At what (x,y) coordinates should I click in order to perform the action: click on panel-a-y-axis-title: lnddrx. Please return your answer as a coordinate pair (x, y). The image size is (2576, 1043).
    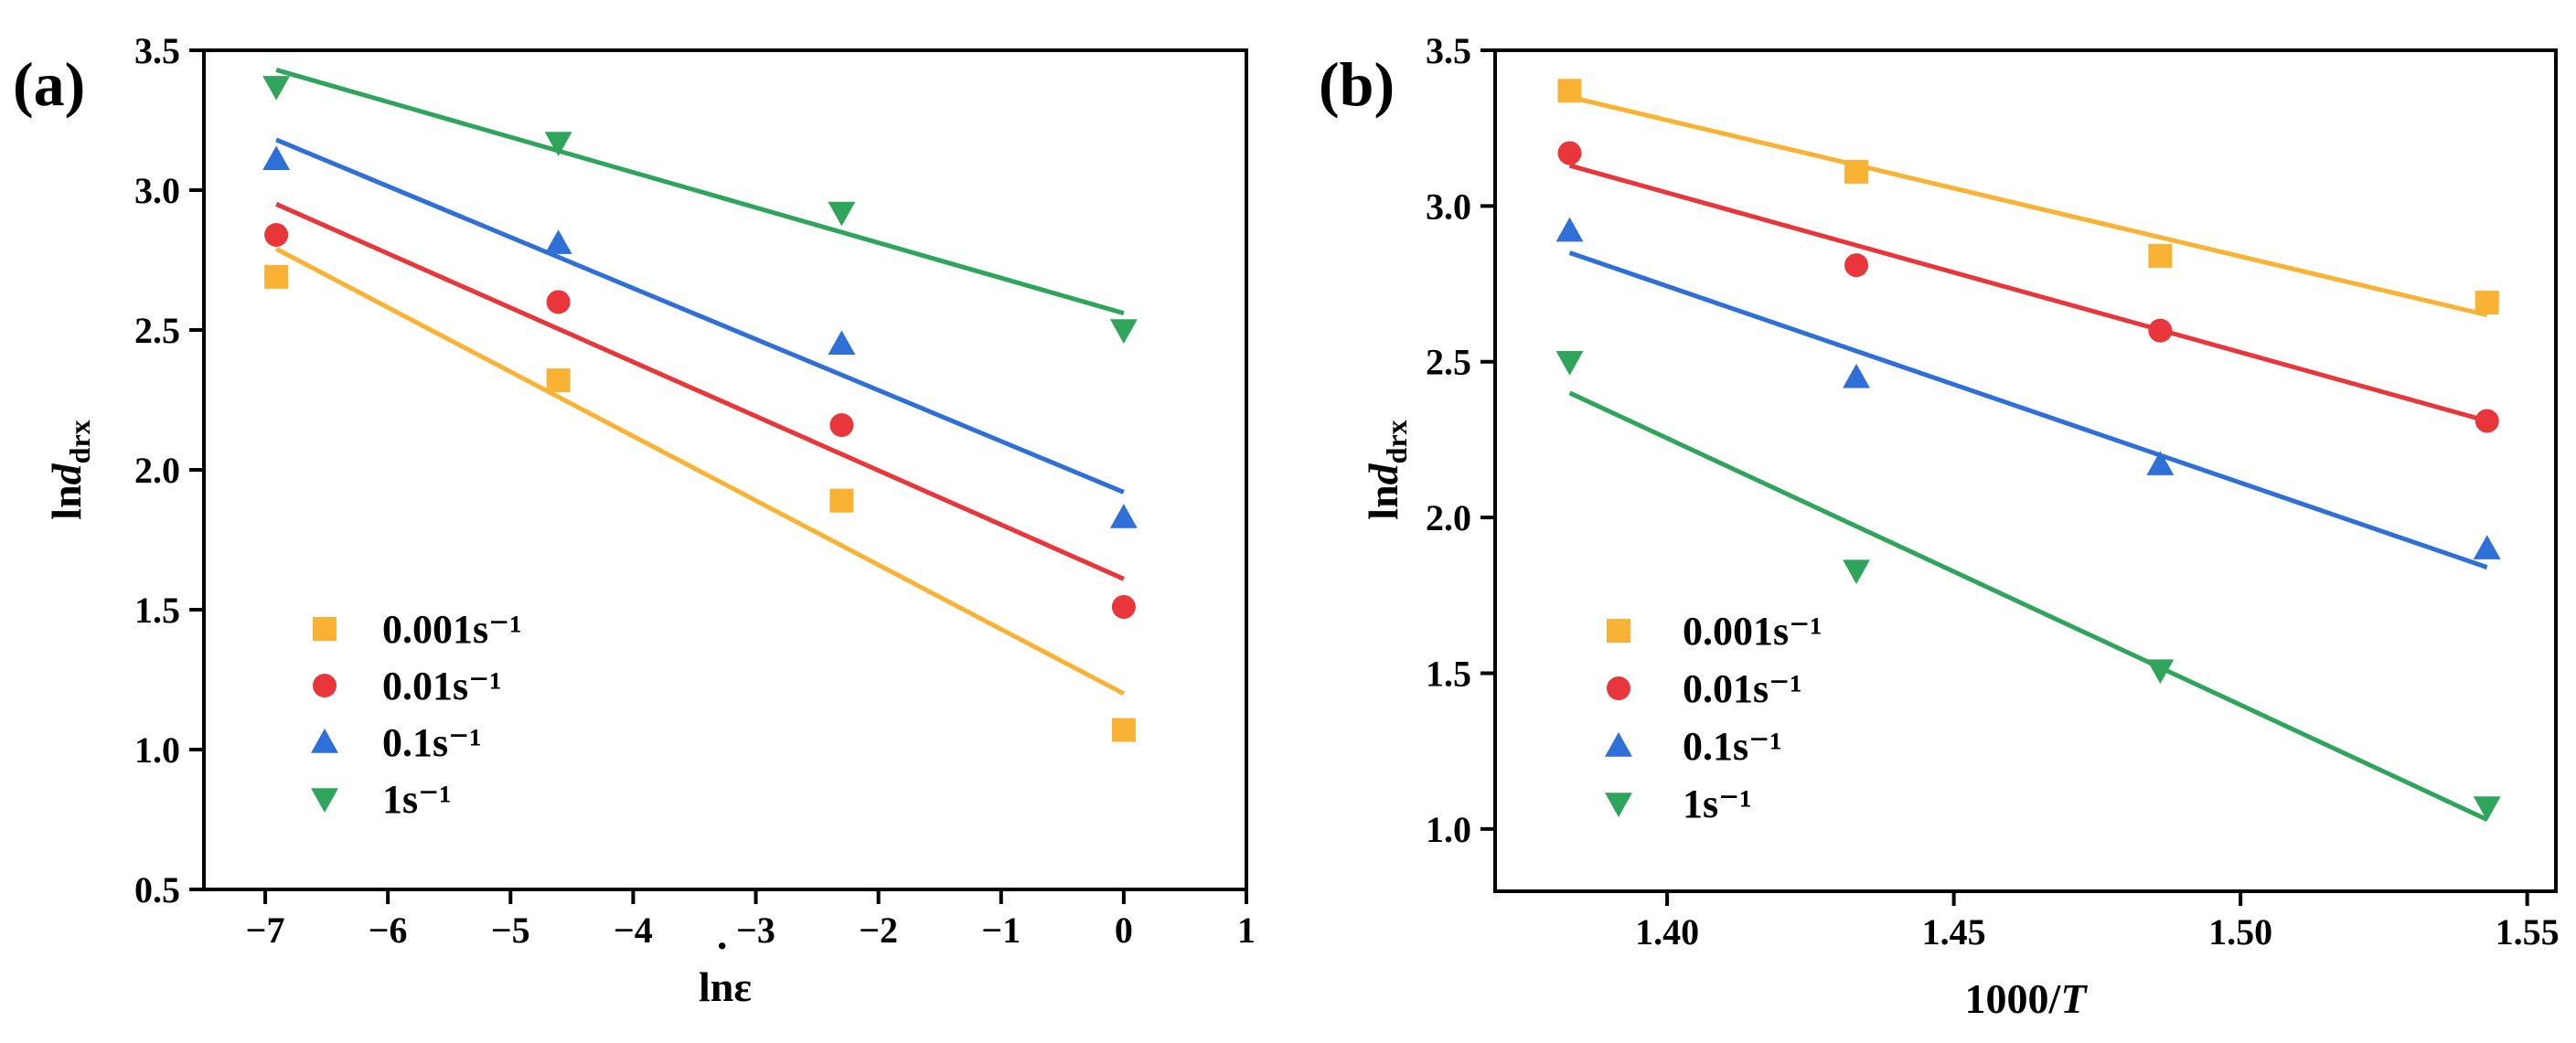
    Looking at the image, I should click on (69, 470).